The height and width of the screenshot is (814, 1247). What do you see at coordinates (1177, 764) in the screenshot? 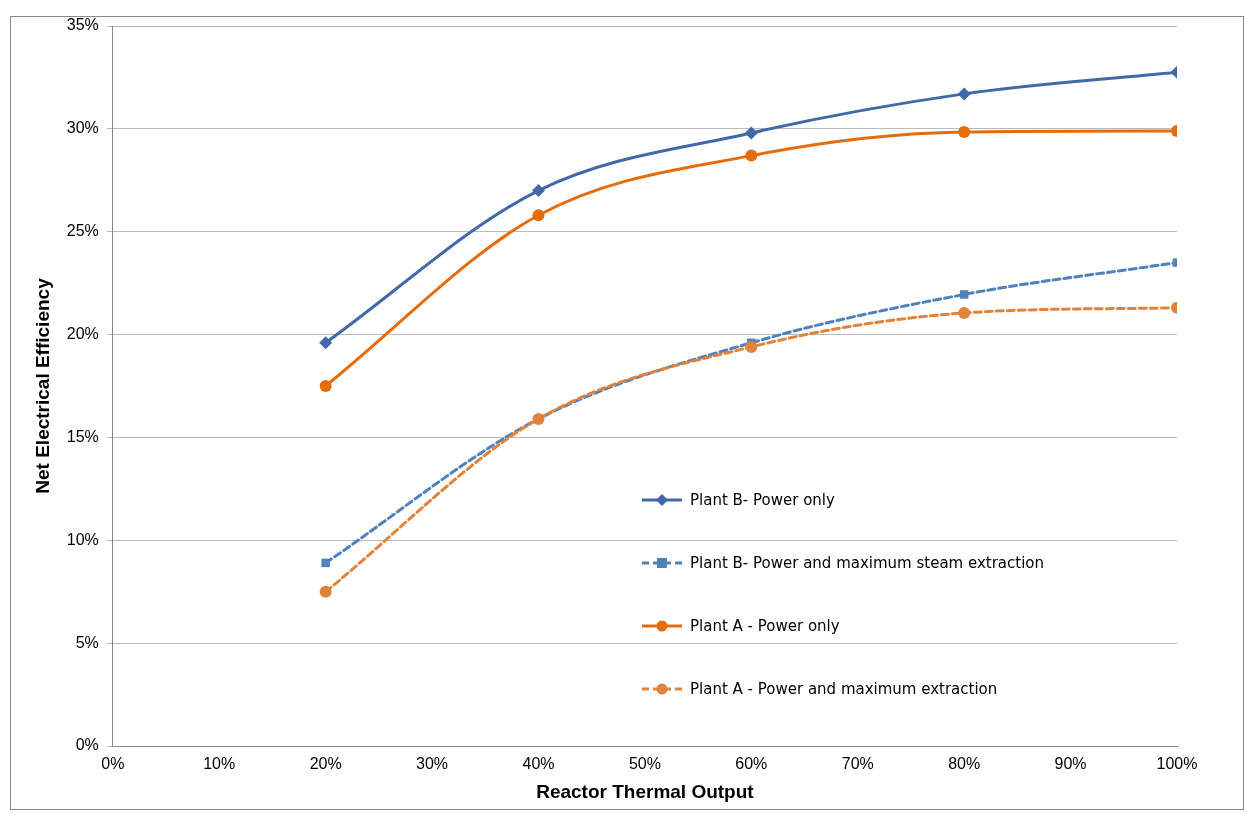
I see `x-tick-label: 100%` at bounding box center [1177, 764].